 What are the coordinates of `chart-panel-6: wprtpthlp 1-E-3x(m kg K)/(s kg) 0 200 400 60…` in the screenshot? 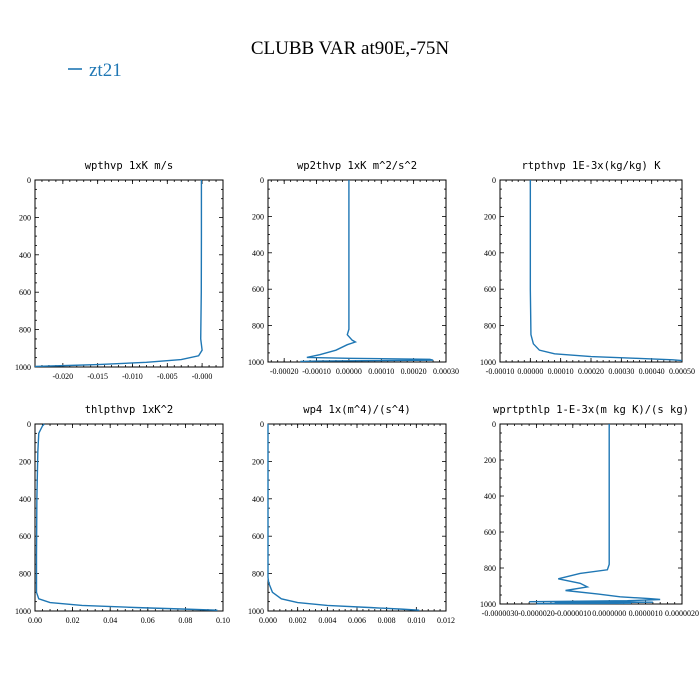 It's located at (589, 511).